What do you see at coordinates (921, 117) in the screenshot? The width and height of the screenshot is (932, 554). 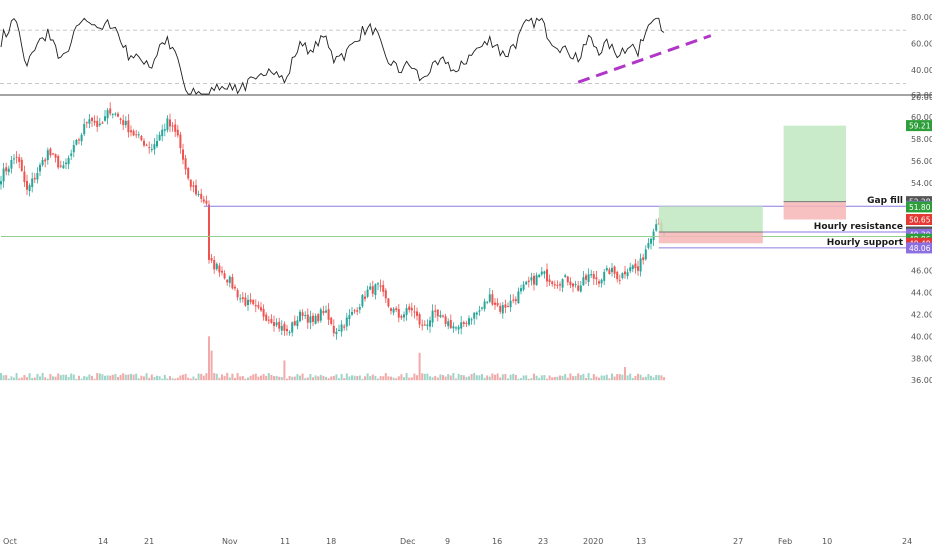 I see `price-tick-label-1: 60.00` at bounding box center [921, 117].